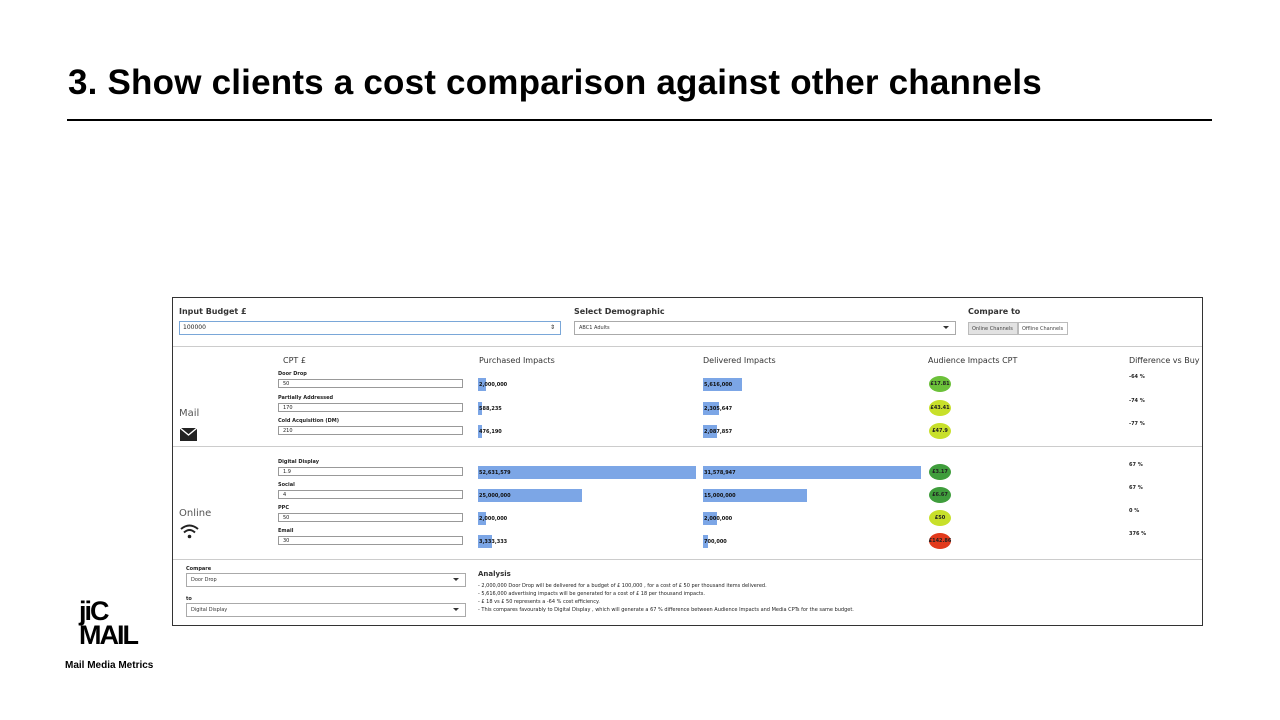 This screenshot has width=1280, height=720. What do you see at coordinates (370, 328) in the screenshot?
I see `budget-input: 100000 ⇕` at bounding box center [370, 328].